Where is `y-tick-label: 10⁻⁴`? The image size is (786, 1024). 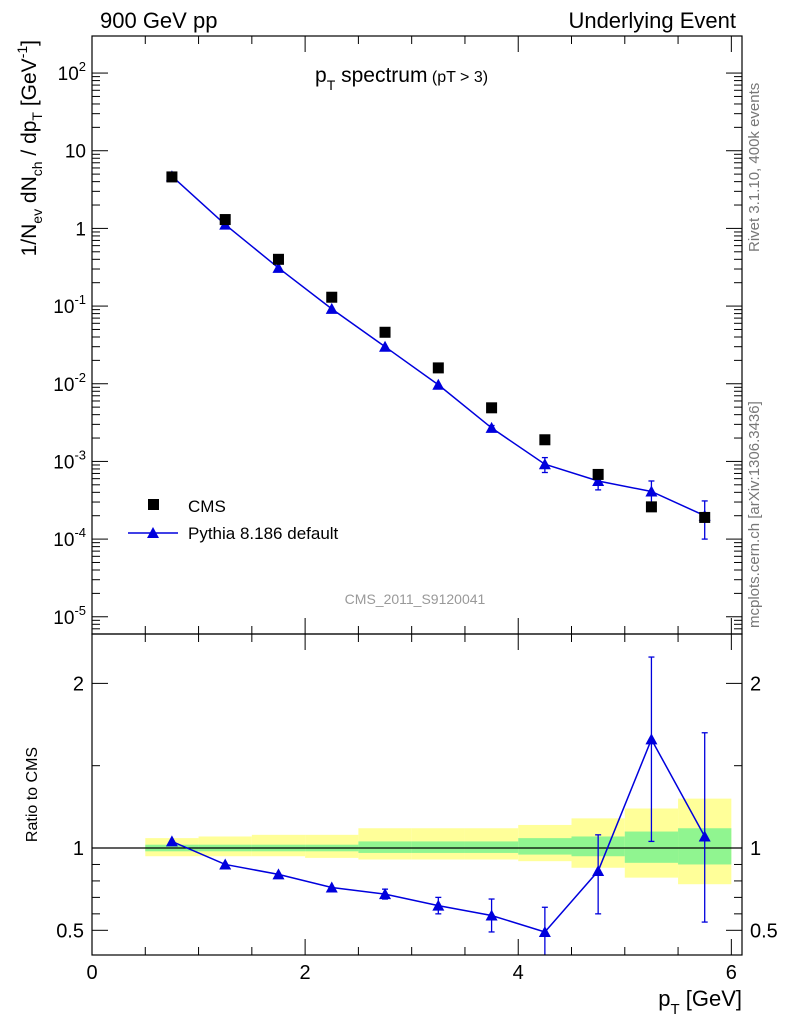 y-tick-label: 10⁻⁴ is located at coordinates (69, 538).